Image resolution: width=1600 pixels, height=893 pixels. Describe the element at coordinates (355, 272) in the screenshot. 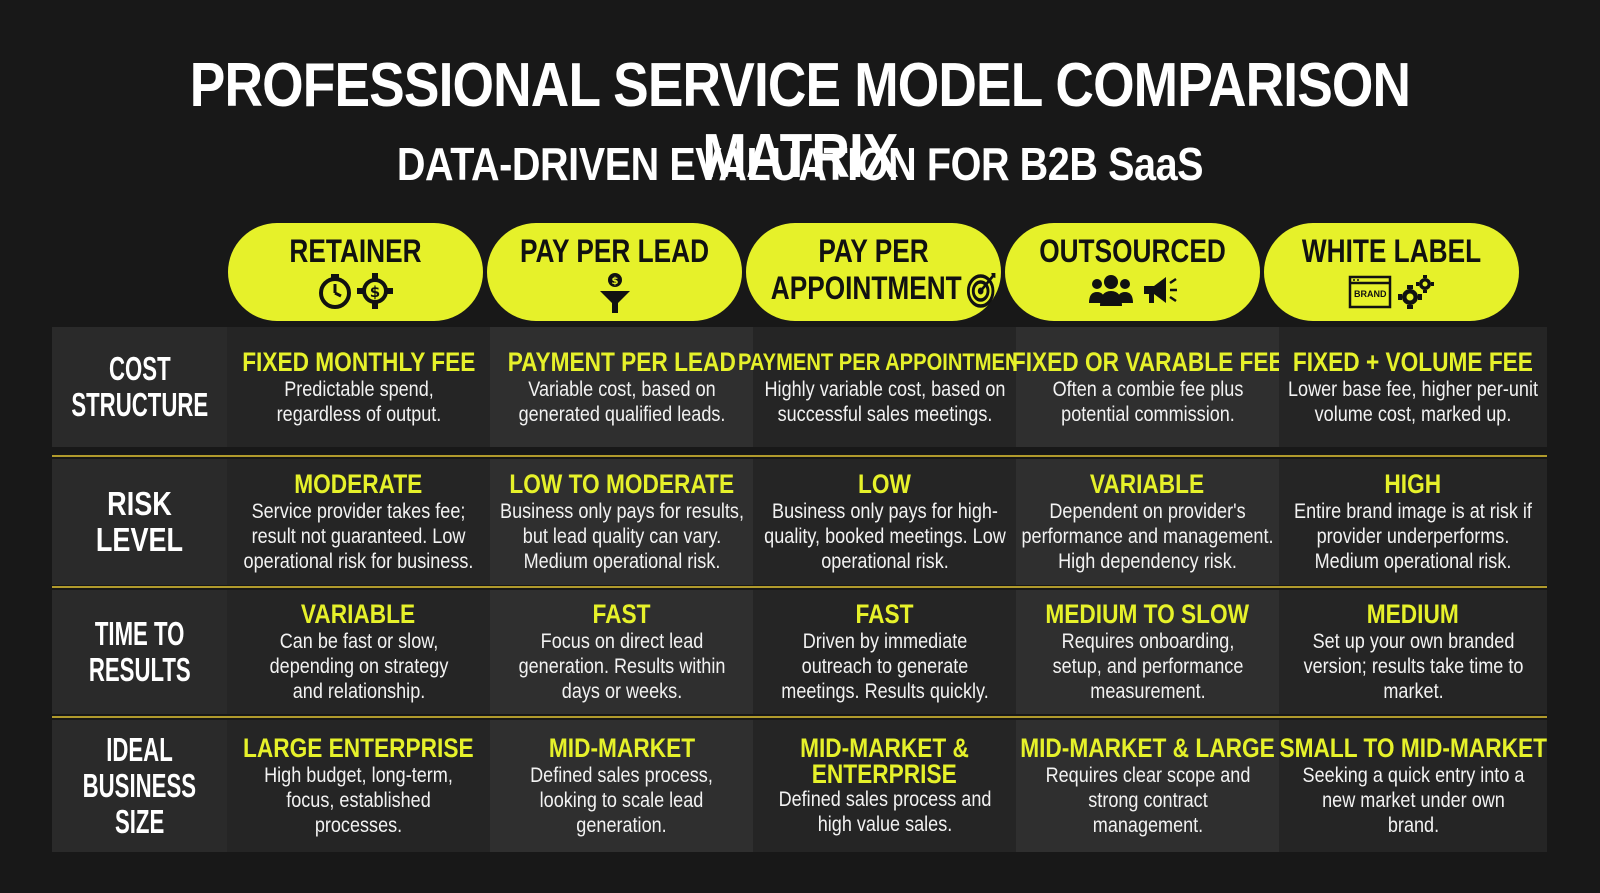

I see `column-header-retainer: RETAINER $` at that location.